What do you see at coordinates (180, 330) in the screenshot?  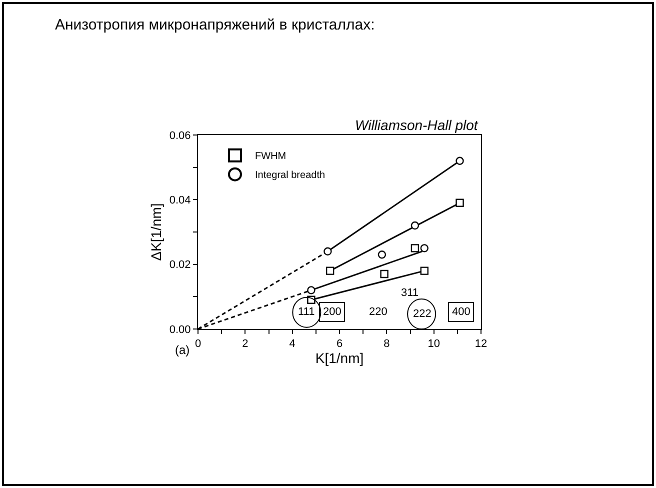 I see `y-tick-label: 0.00` at bounding box center [180, 330].